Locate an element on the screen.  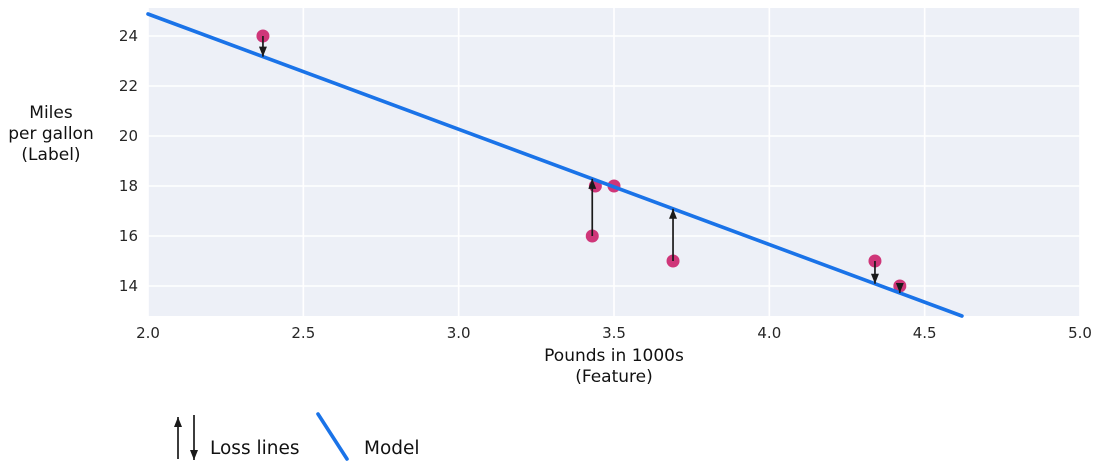
x-tick-label: 3.5 is located at coordinates (614, 333).